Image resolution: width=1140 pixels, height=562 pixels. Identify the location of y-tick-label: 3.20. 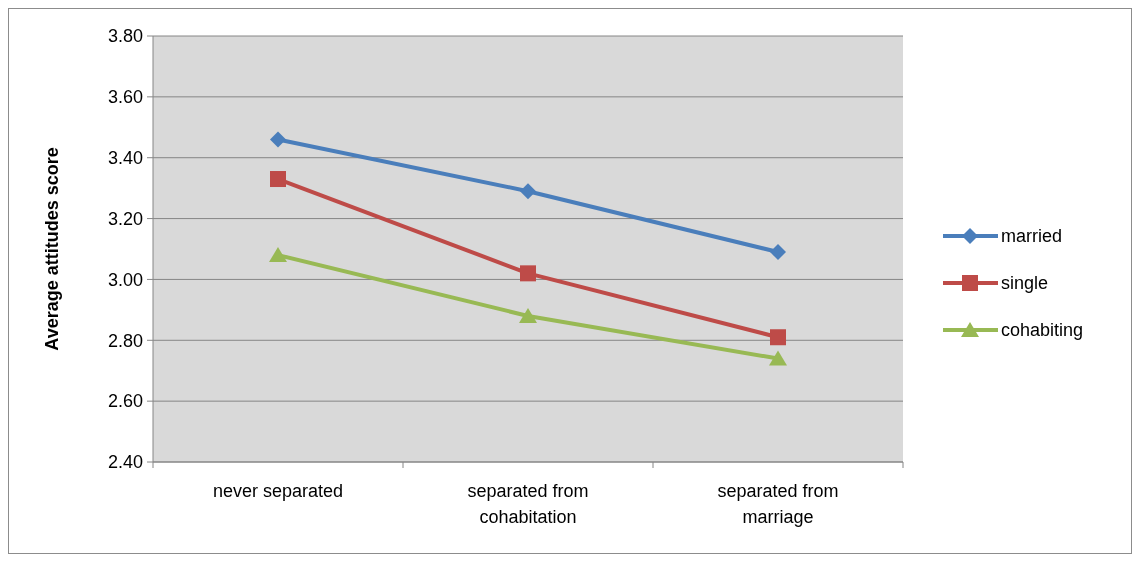
(125, 218).